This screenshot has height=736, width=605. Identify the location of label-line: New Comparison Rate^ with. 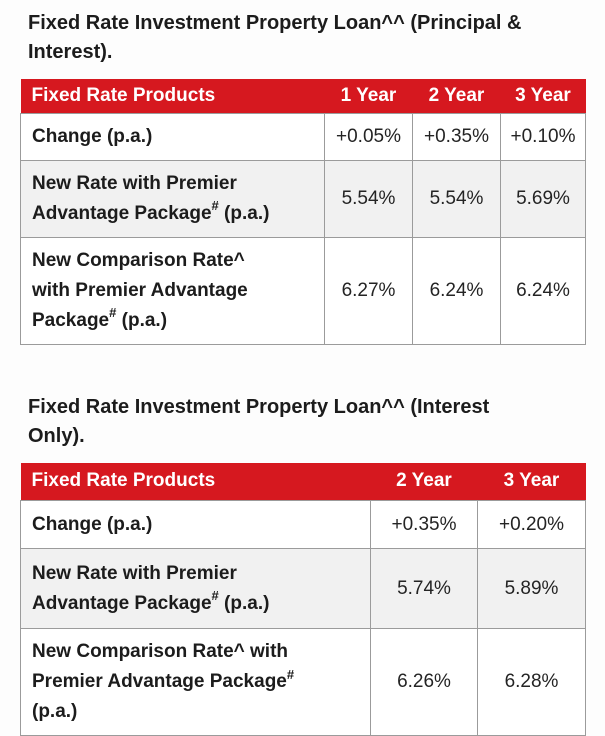
(197, 652).